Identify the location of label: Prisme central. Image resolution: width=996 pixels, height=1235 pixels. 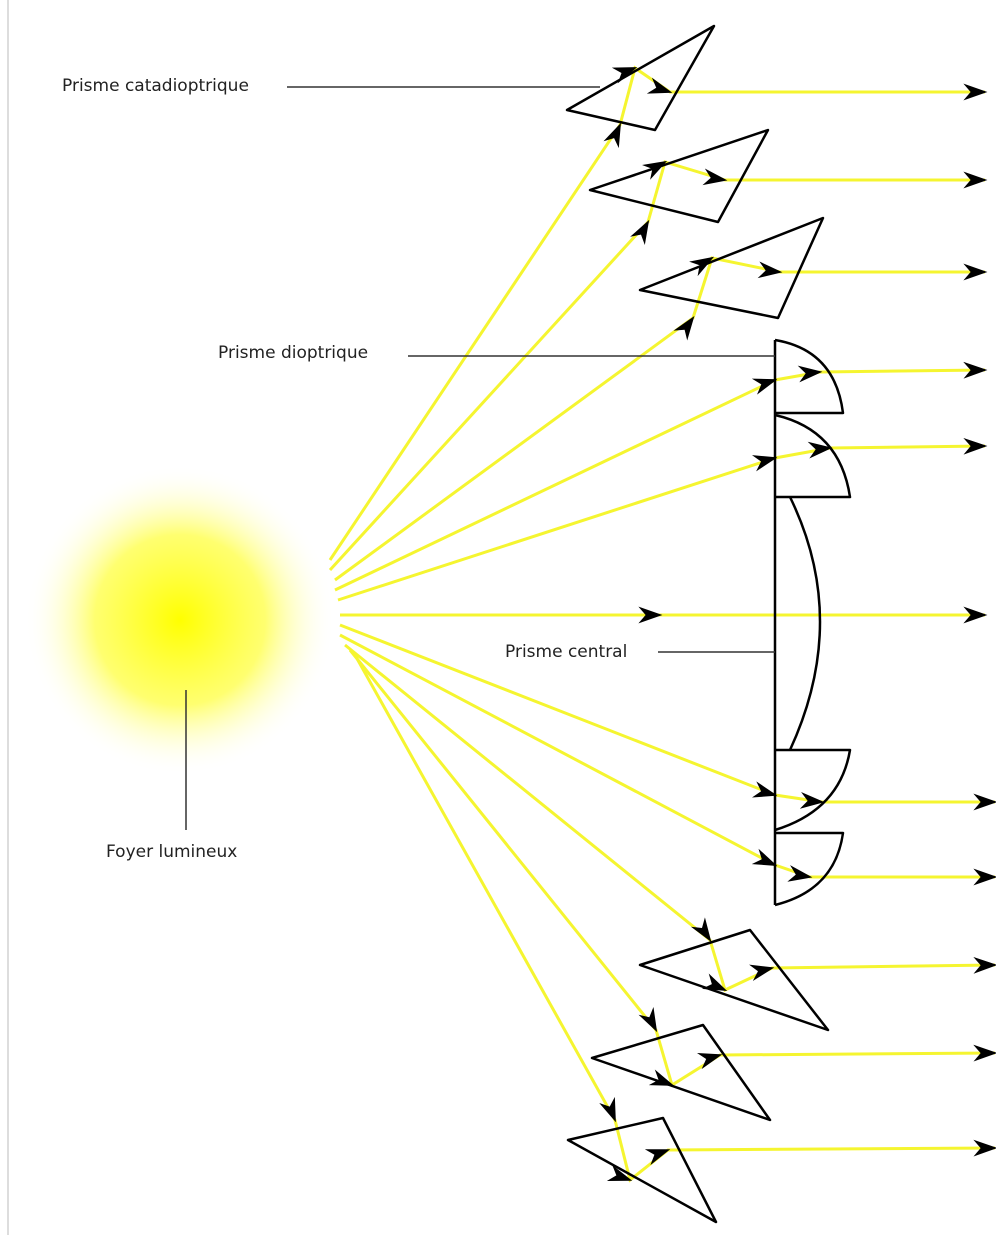
(566, 652).